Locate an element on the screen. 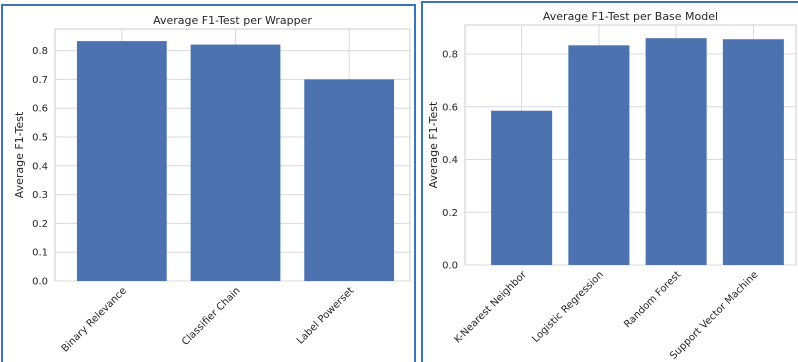  x-tick-label: Random Forest is located at coordinates (652, 299).